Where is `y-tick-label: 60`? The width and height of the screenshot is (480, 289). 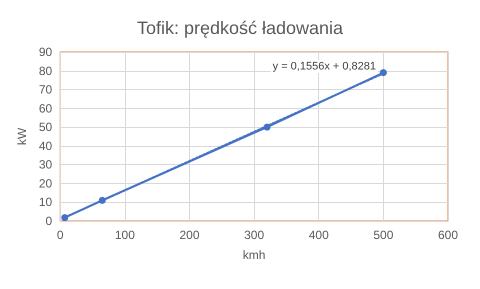 y-tick-label: 60 is located at coordinates (45, 108).